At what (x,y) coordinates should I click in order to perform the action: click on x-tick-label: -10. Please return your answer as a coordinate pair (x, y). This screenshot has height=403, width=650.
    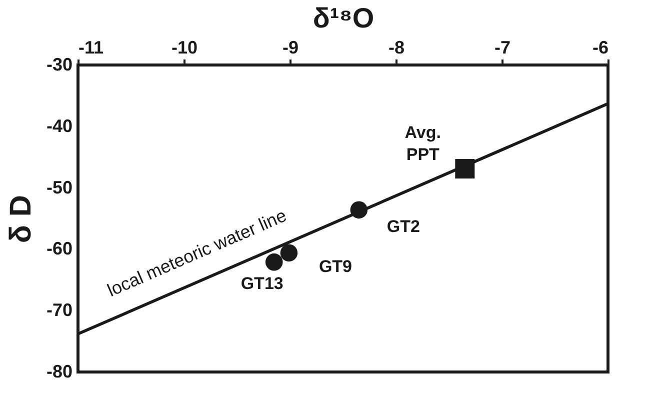
    Looking at the image, I should click on (184, 48).